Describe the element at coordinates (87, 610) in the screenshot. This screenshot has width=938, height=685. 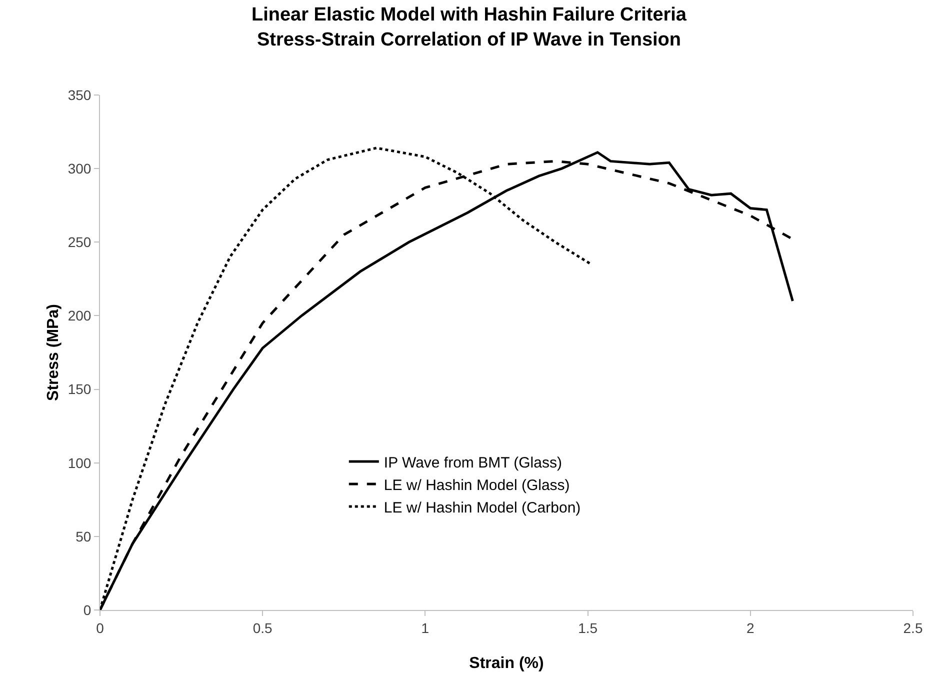
I see `y-tick-label: 0` at that location.